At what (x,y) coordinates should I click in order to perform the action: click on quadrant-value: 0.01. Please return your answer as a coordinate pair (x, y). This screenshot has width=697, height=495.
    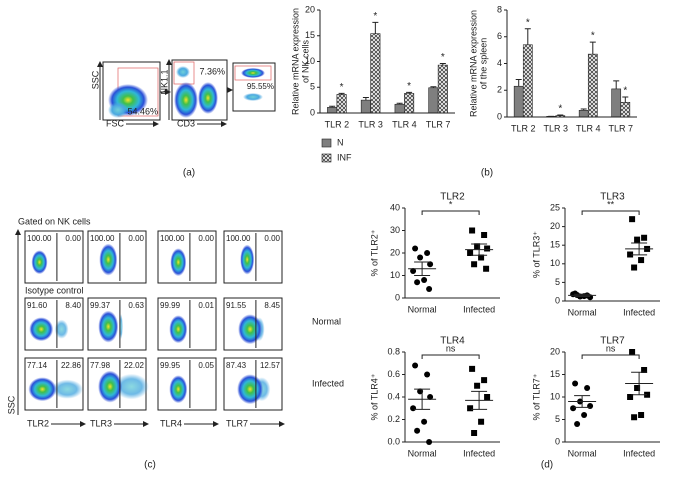
    Looking at the image, I should click on (206, 305).